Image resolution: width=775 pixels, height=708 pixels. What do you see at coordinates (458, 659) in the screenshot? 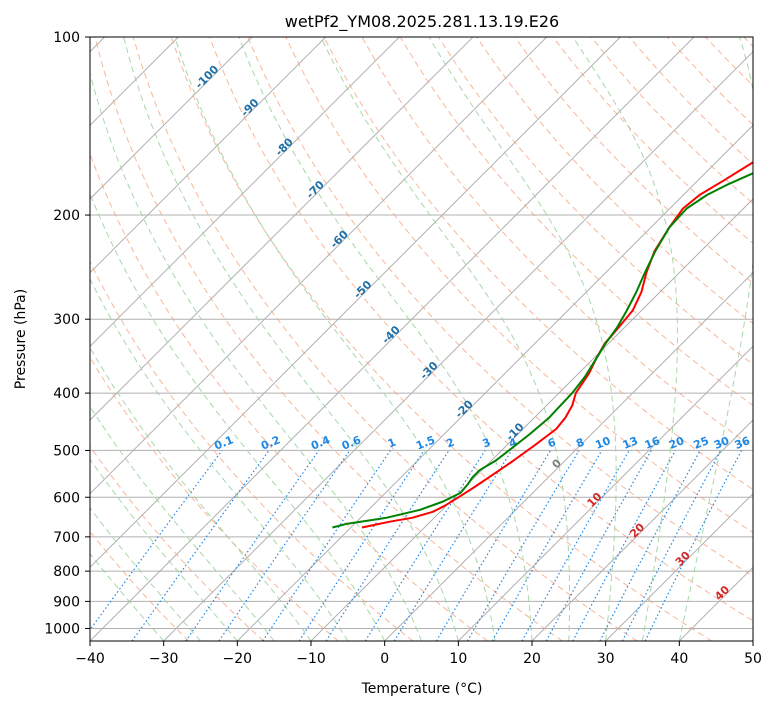
I see `x-tick-label: 10` at bounding box center [458, 659].